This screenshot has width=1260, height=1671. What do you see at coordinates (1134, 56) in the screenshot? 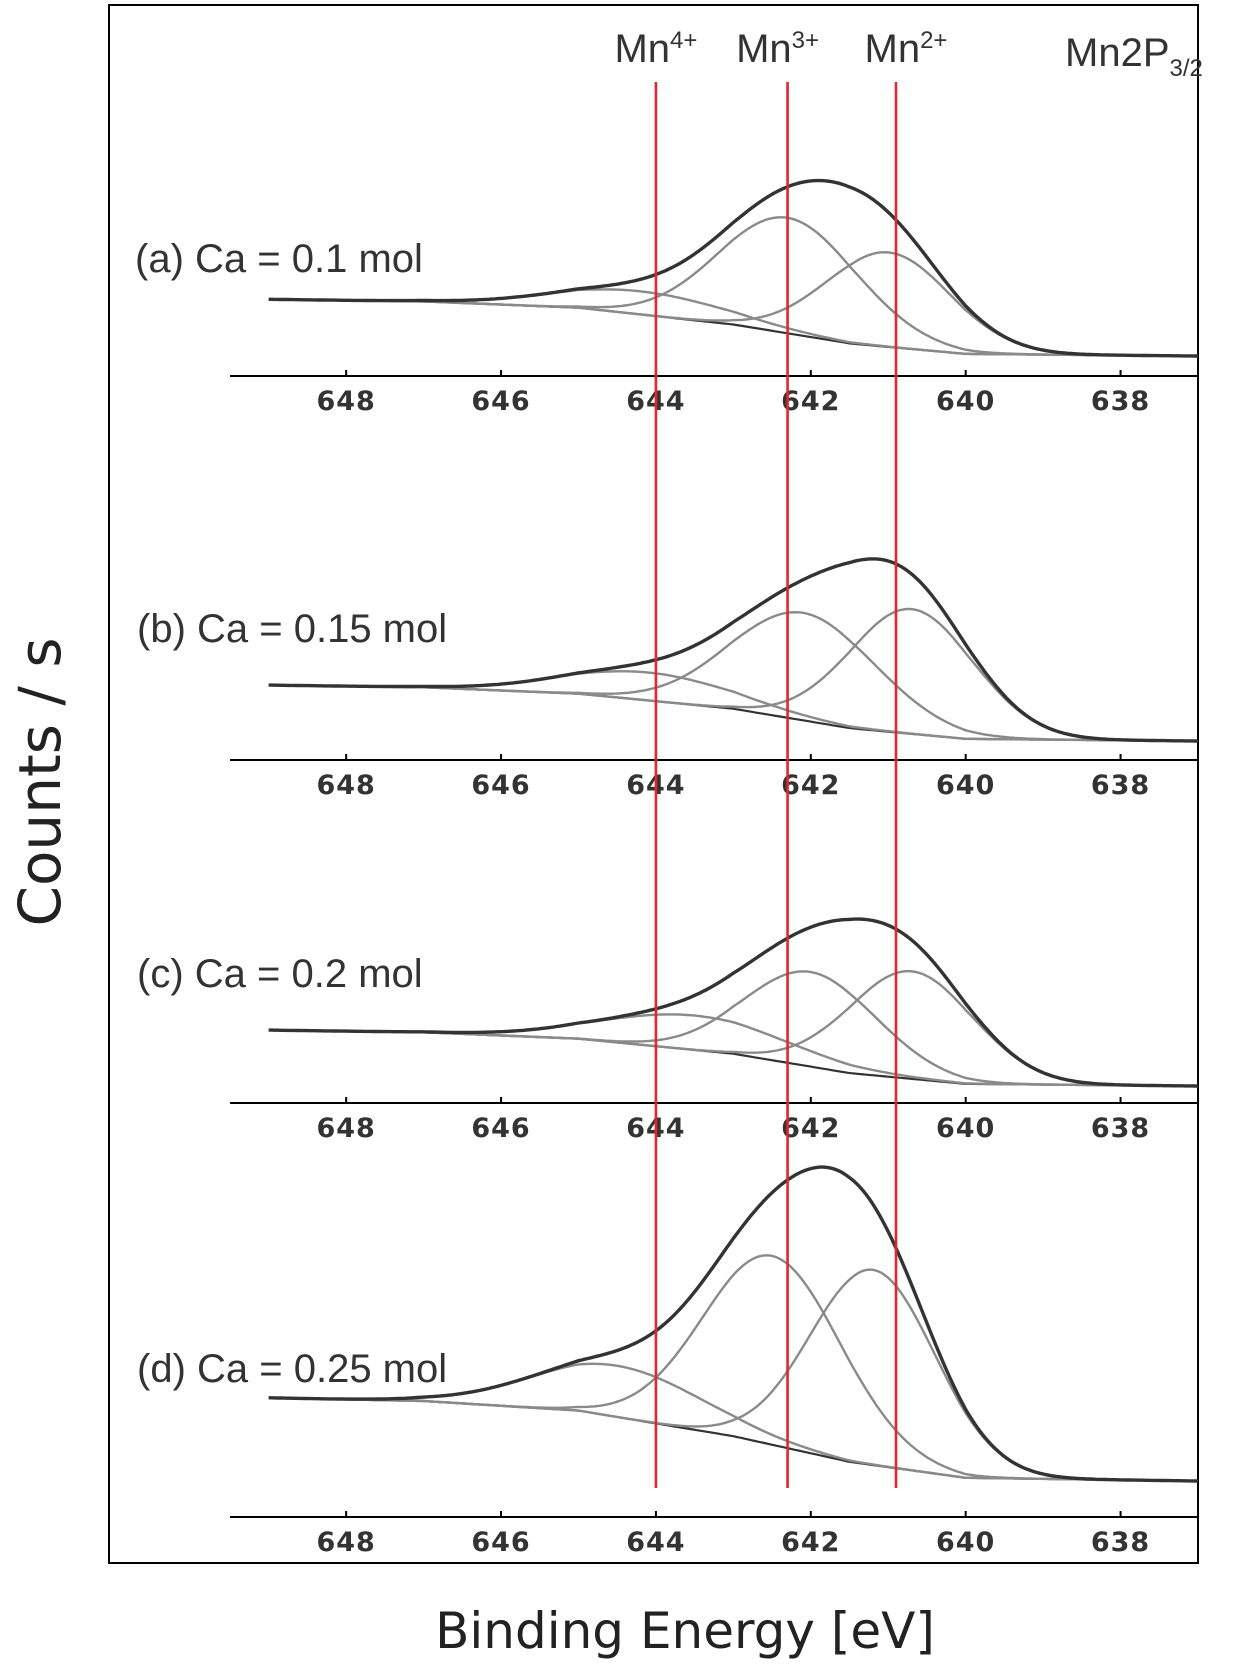
I see `core-level-title: Mn2P3/2` at bounding box center [1134, 56].